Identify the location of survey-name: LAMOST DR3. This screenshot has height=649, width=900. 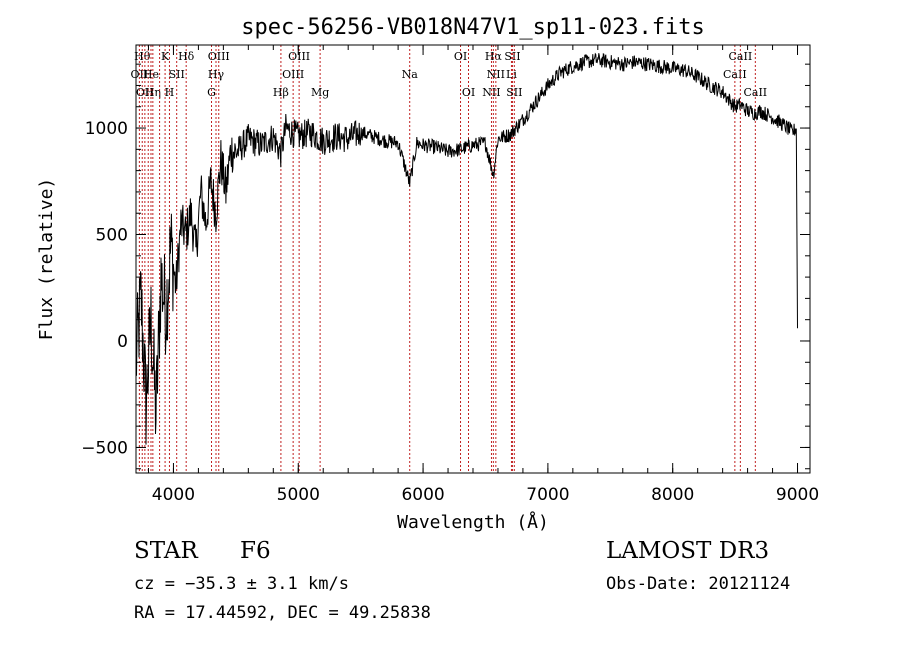
(688, 551).